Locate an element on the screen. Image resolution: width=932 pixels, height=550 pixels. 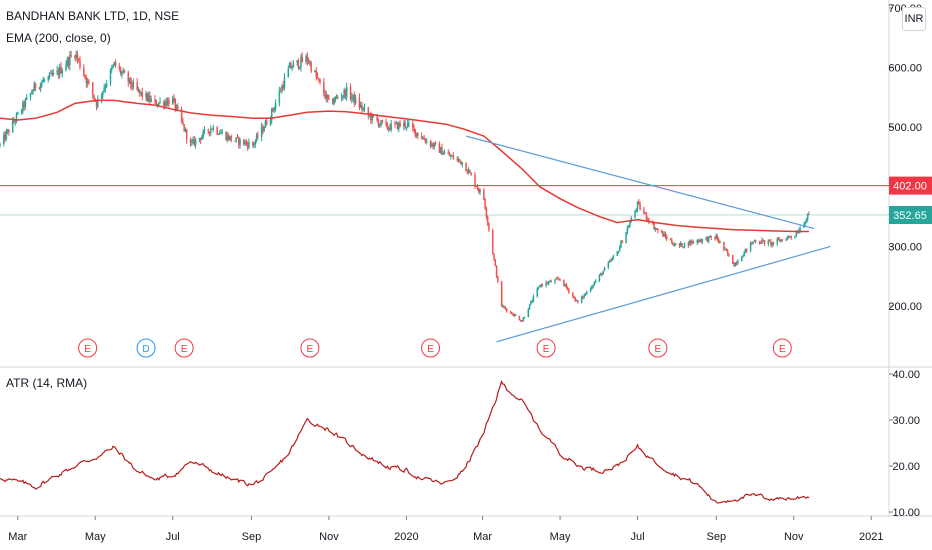
price-tick-label: 300.00 is located at coordinates (905, 247).